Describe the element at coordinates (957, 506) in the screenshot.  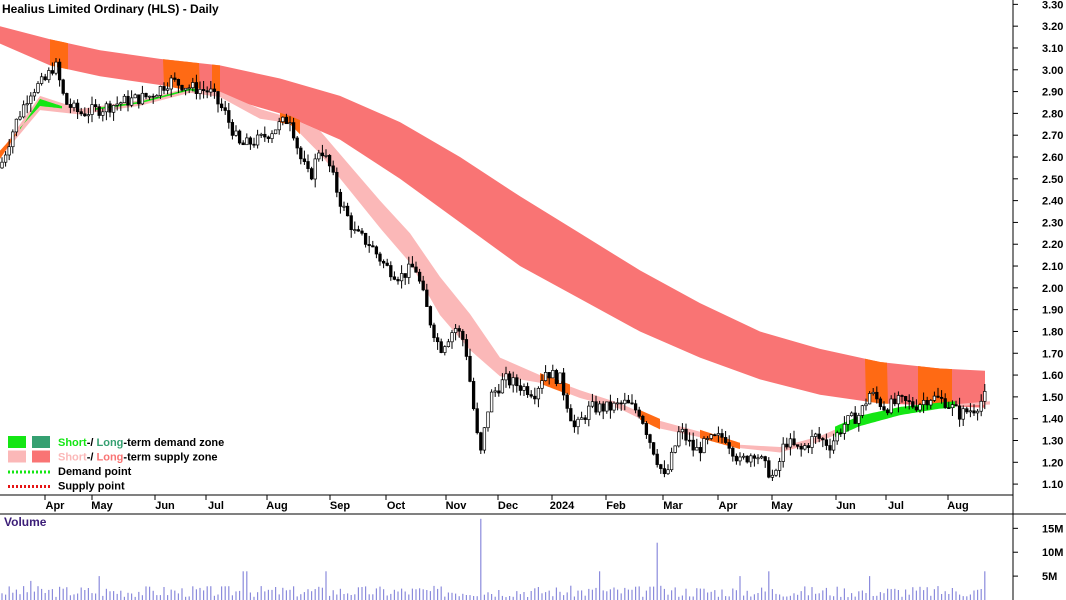
I see `x-tick-label: Aug` at that location.